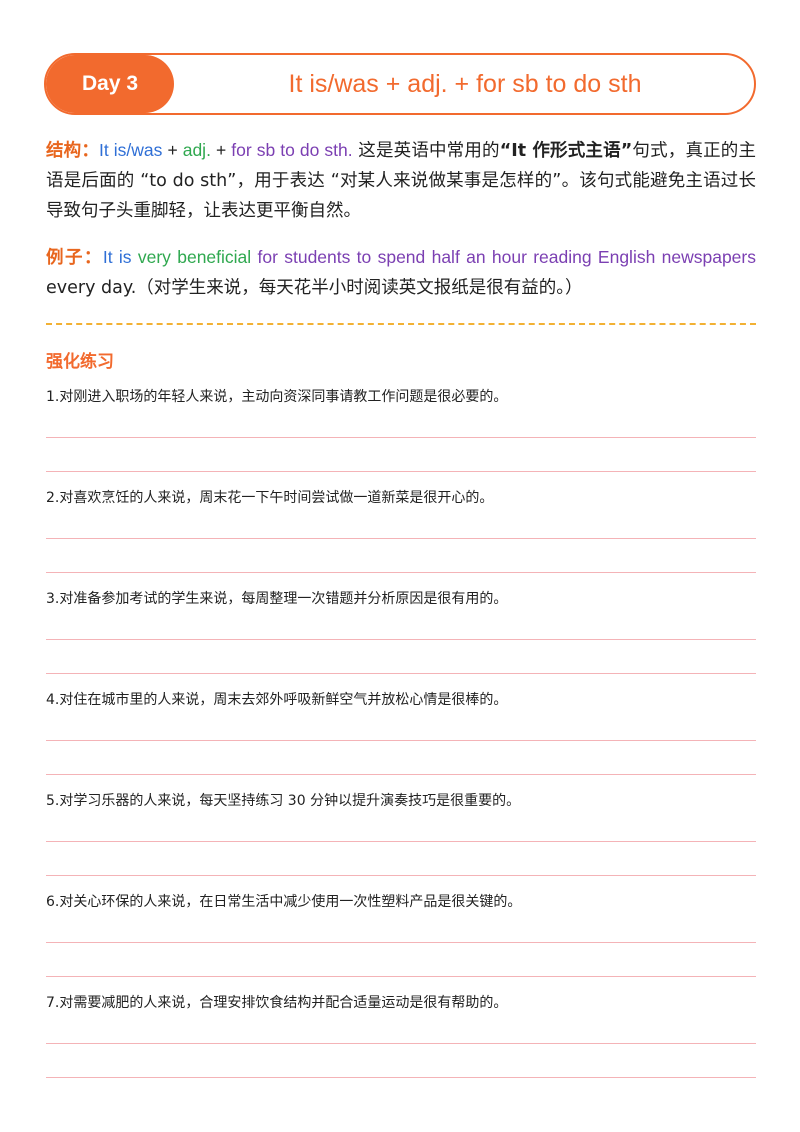  What do you see at coordinates (172, 150) in the screenshot?
I see `structure-plus-1: +` at bounding box center [172, 150].